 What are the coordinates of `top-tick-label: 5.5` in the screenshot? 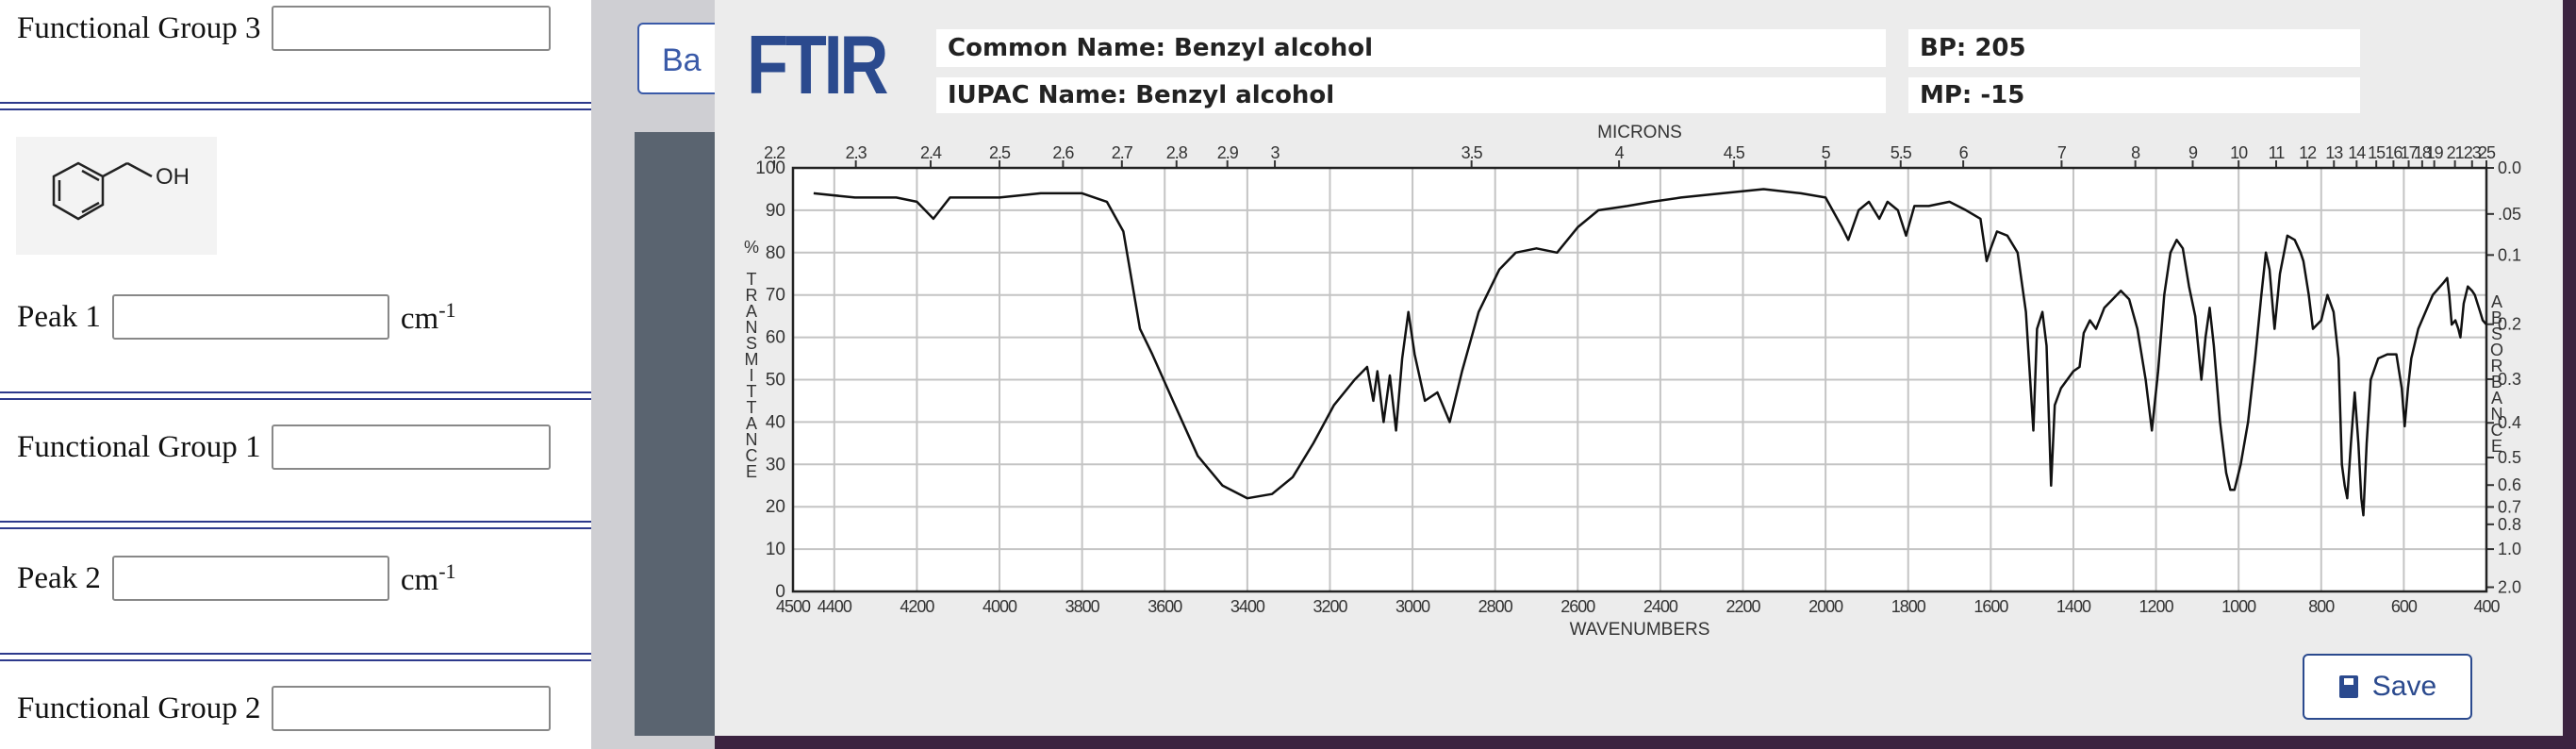 It's located at (1901, 152).